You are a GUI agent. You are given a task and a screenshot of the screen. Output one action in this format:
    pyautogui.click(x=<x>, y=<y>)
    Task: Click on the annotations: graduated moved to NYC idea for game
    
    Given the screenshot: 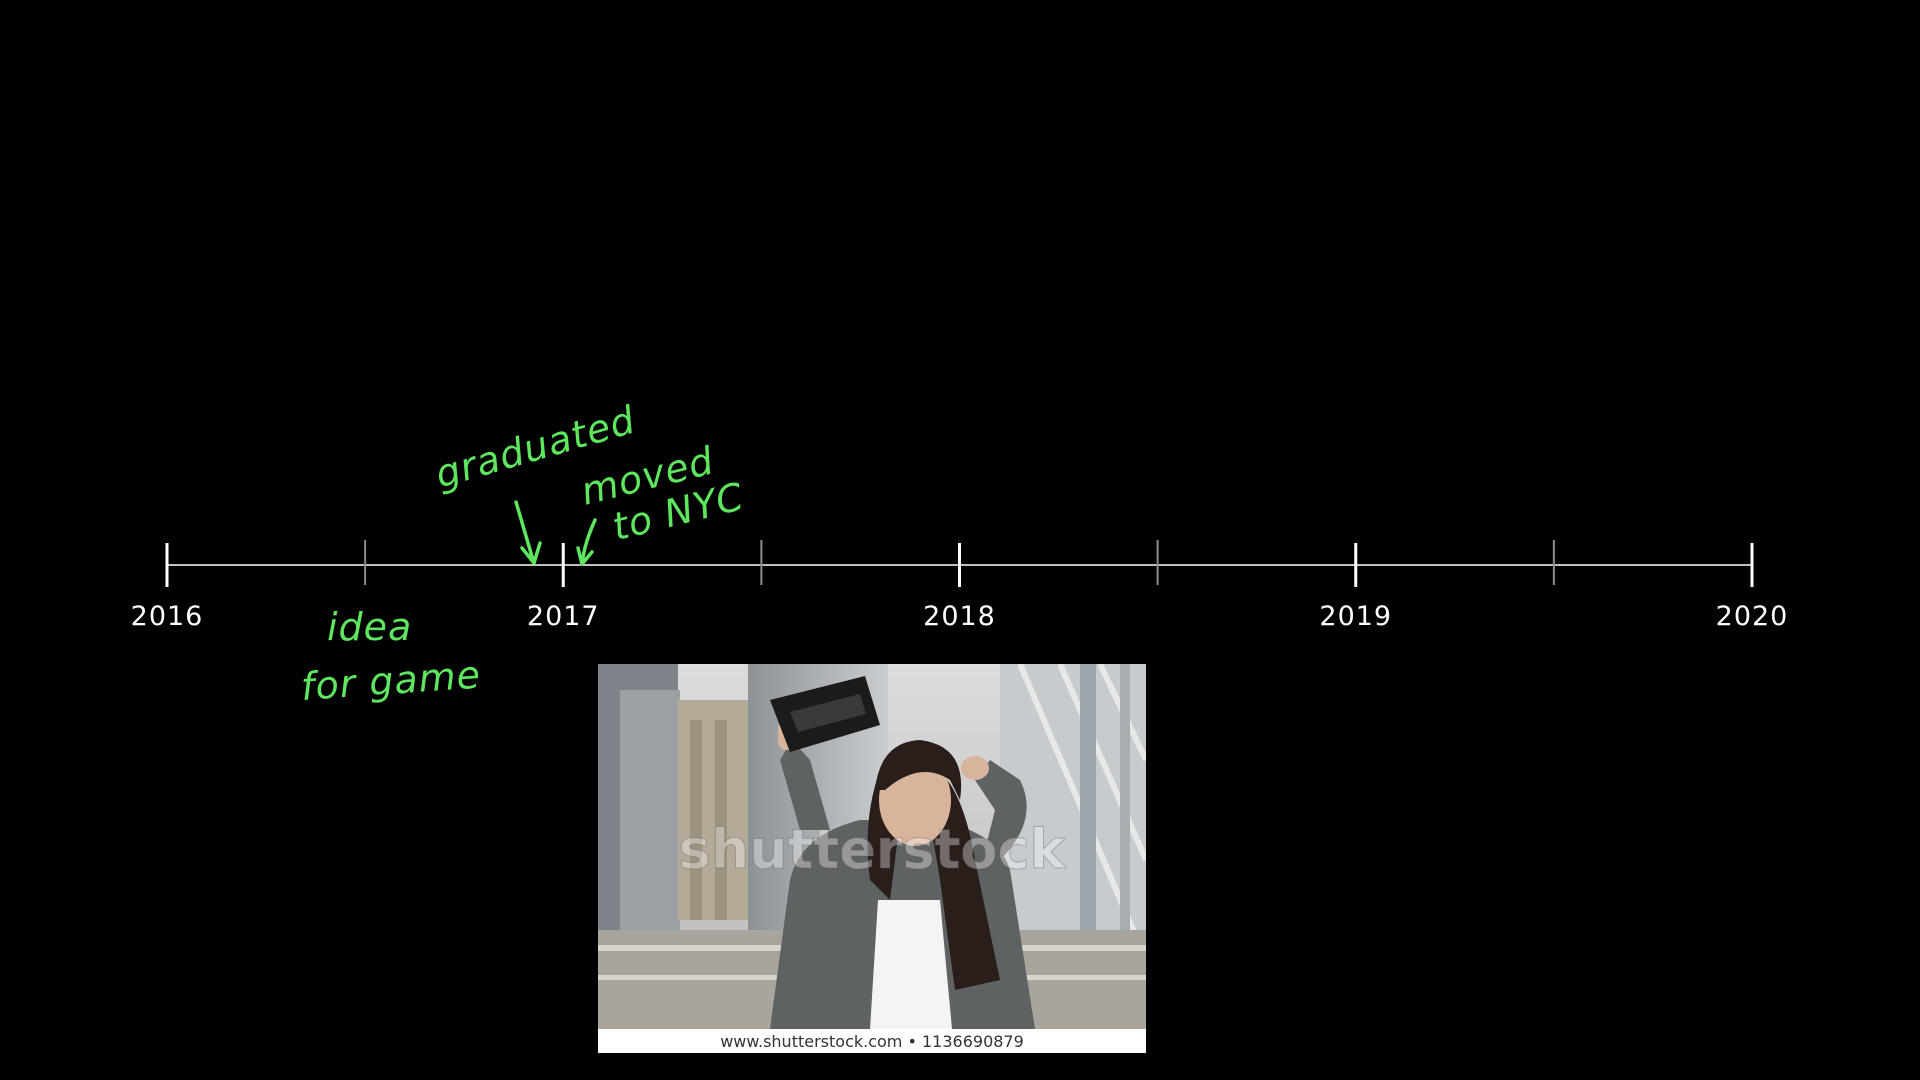 What is the action you would take?
    pyautogui.click(x=524, y=553)
    